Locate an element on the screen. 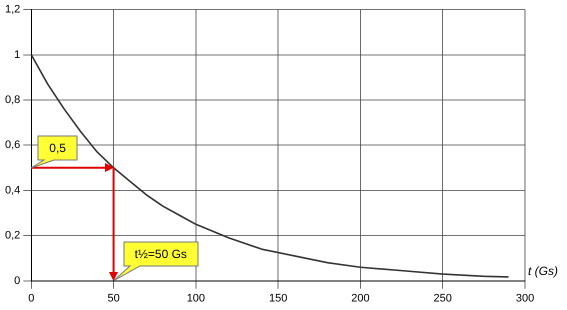  x-tick-label: 50 is located at coordinates (113, 298).